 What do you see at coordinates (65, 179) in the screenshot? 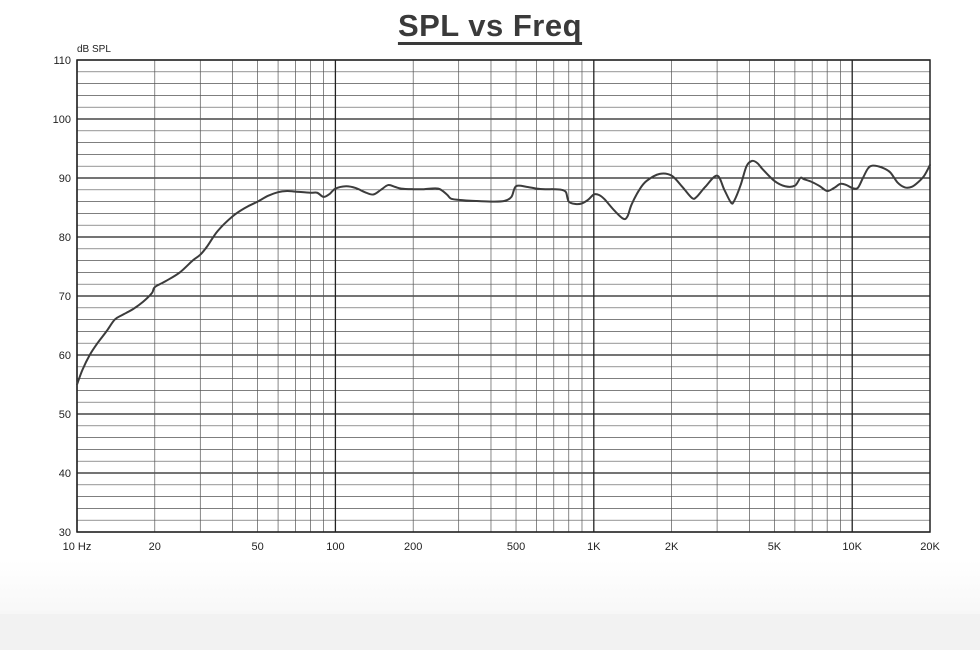
I see `y-tick-label: 90` at bounding box center [65, 179].